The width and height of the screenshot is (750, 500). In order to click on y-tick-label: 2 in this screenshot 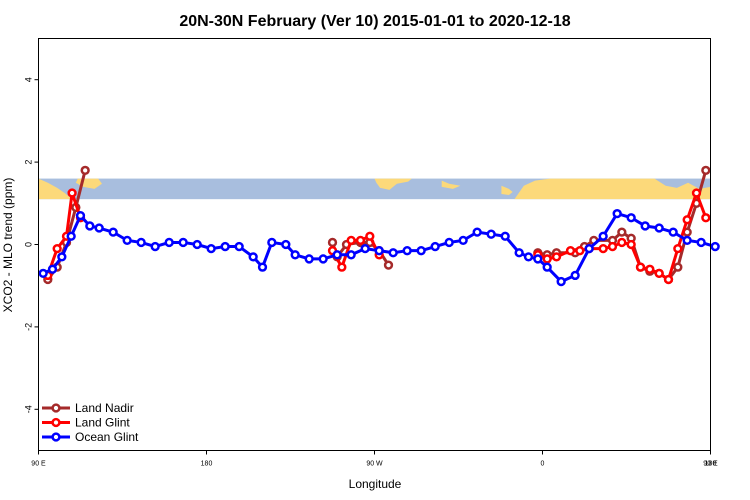, I will do `click(29, 162)`.